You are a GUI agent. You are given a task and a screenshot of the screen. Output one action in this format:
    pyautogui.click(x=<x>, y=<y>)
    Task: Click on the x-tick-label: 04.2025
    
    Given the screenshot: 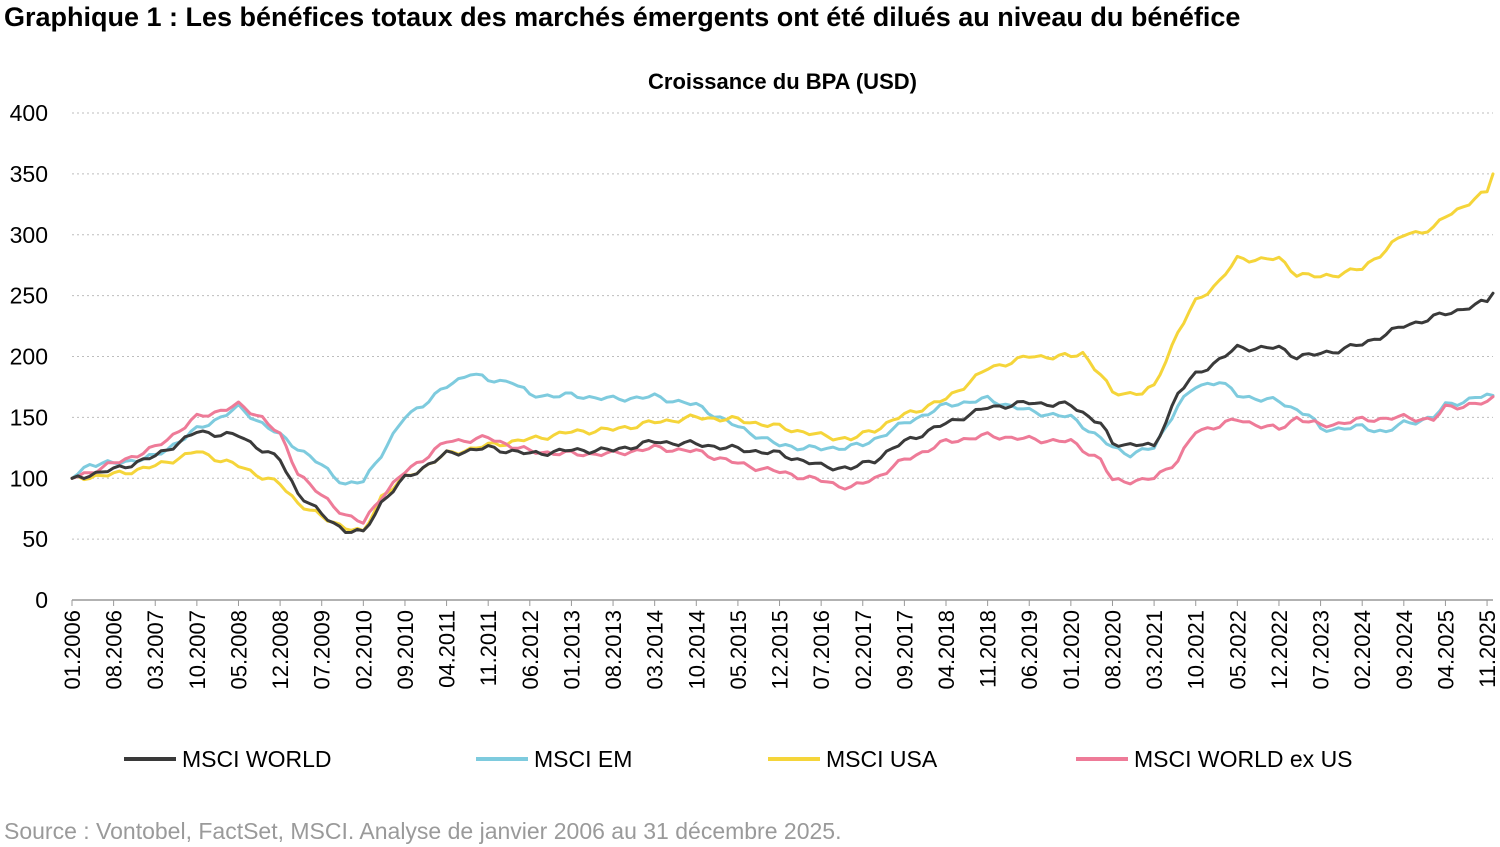 What is the action you would take?
    pyautogui.click(x=1445, y=650)
    